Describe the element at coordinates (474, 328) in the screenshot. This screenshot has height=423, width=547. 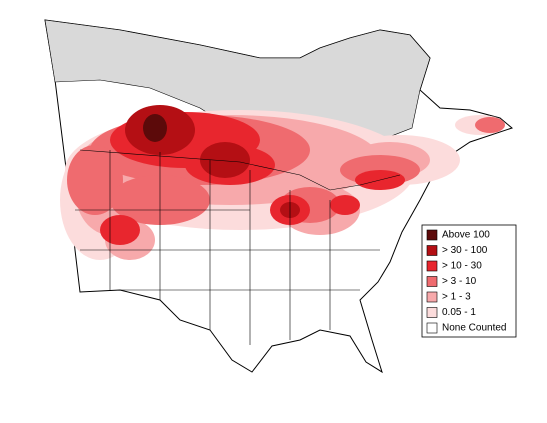
I see `legend-label: None Counted` at that location.